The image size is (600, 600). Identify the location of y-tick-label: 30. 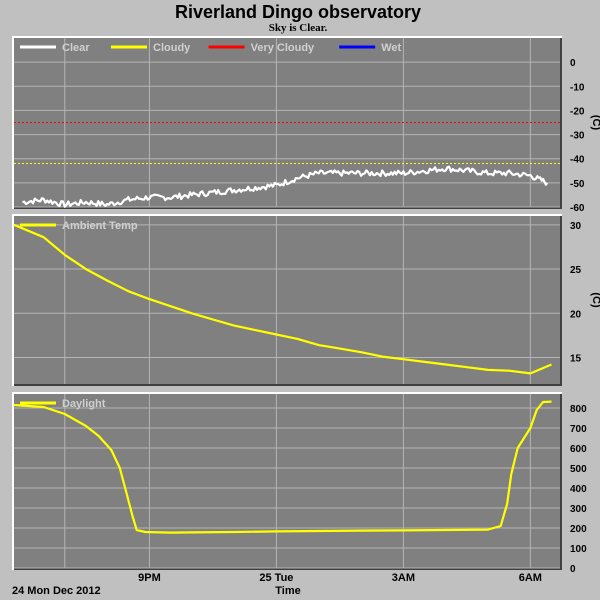
(576, 226).